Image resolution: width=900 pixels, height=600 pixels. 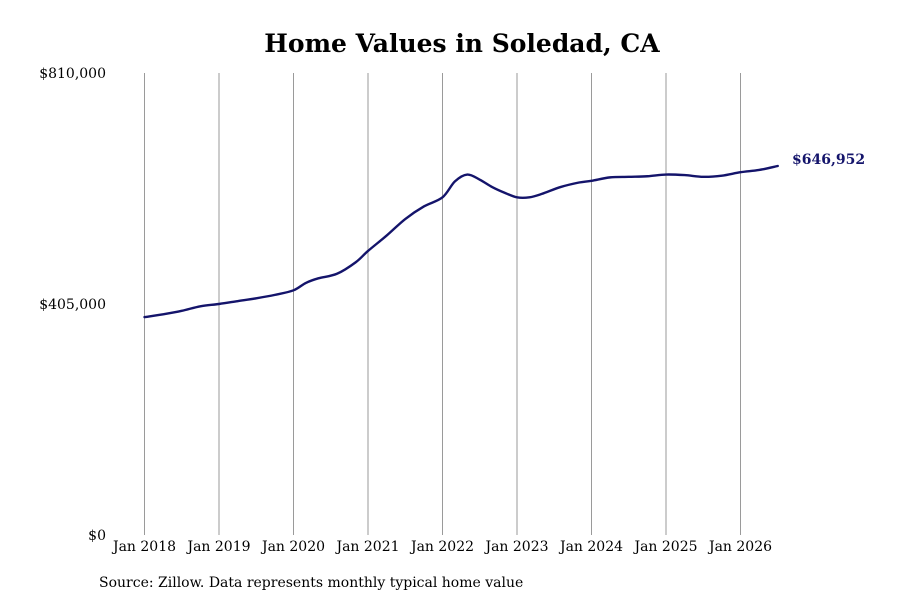 I want to click on x-tick-label: Jan 2020, so click(x=292, y=547).